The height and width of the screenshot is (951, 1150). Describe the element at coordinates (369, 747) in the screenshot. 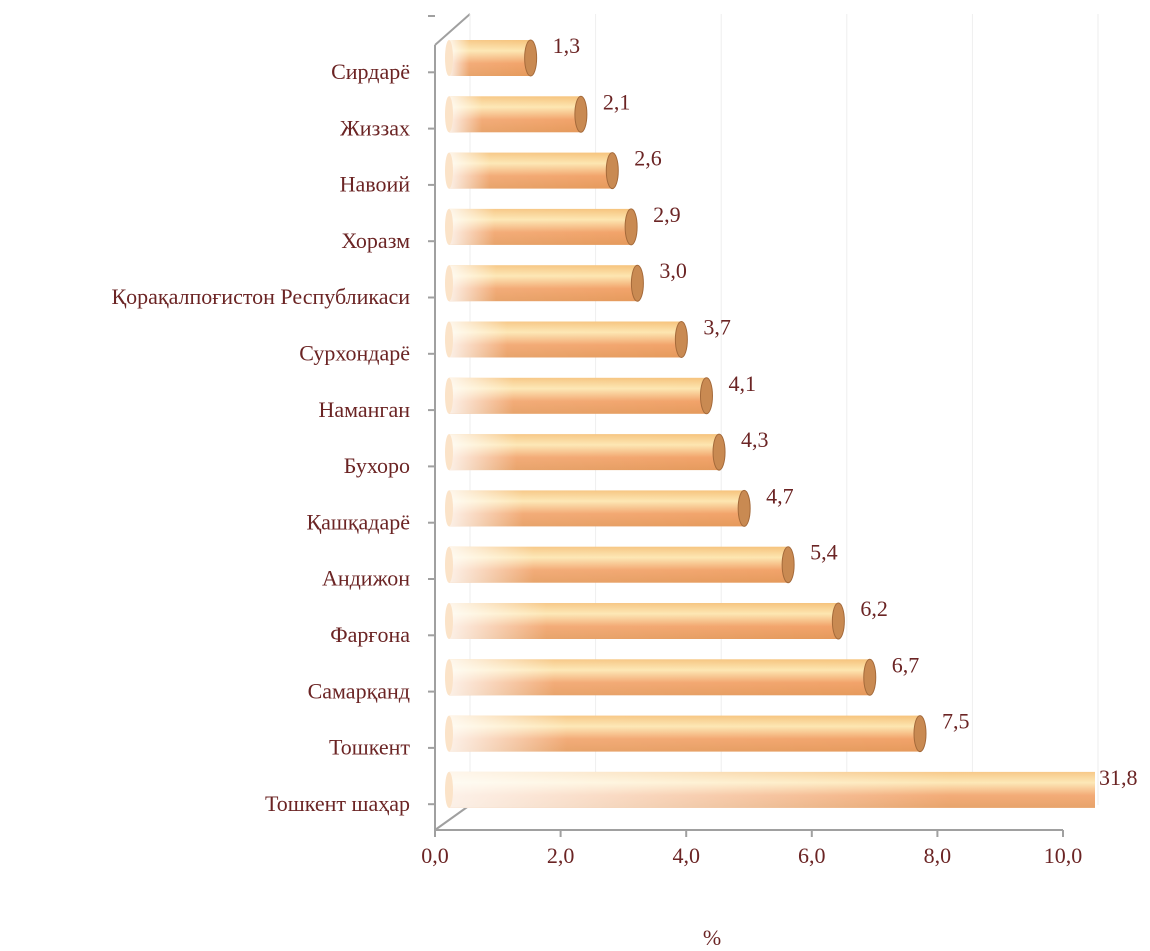

I see `y-tick-label: Тошкент` at that location.